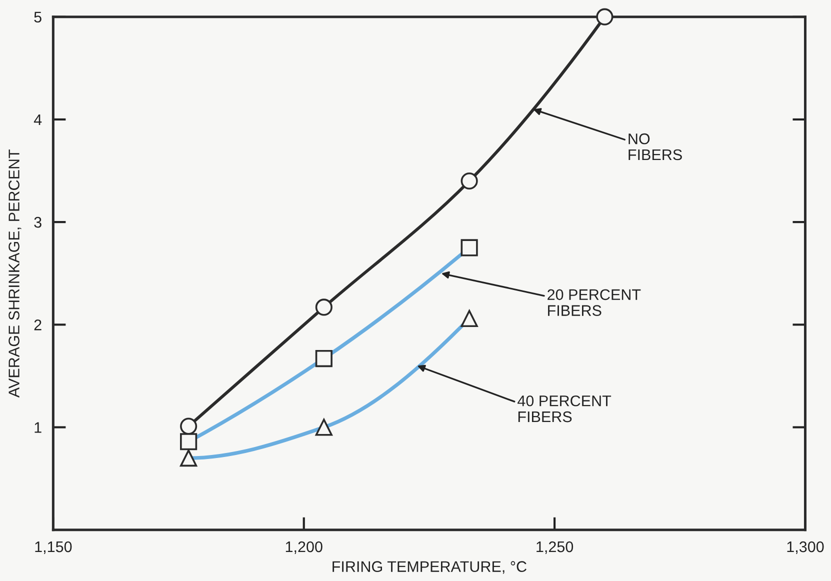  What do you see at coordinates (429, 567) in the screenshot?
I see `x-axis-title: FIRING TEMPERATURE, °C` at bounding box center [429, 567].